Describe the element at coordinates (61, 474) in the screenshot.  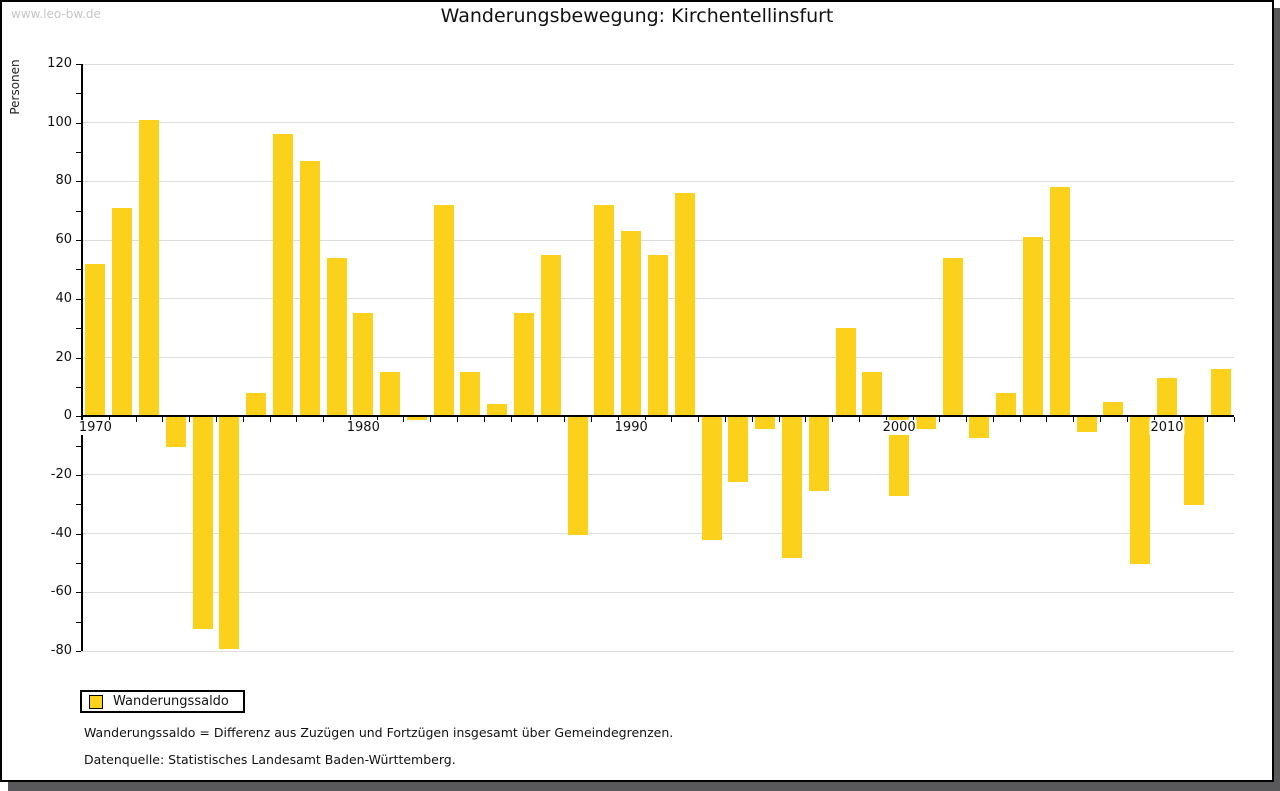
I see `y-tick-label--20: -20` at that location.